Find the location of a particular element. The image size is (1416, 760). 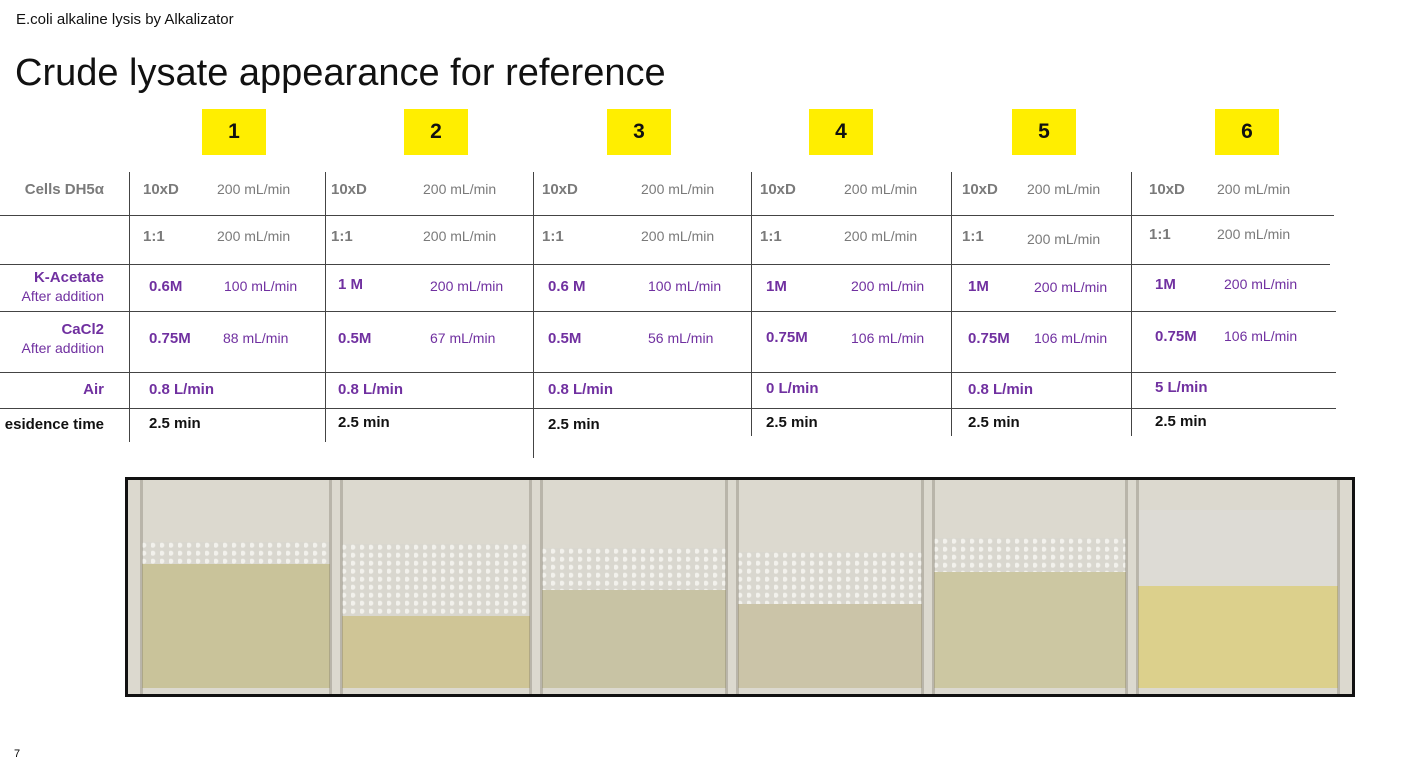

cell-c1-ca-rate: 88 mL/min is located at coordinates (256, 338).